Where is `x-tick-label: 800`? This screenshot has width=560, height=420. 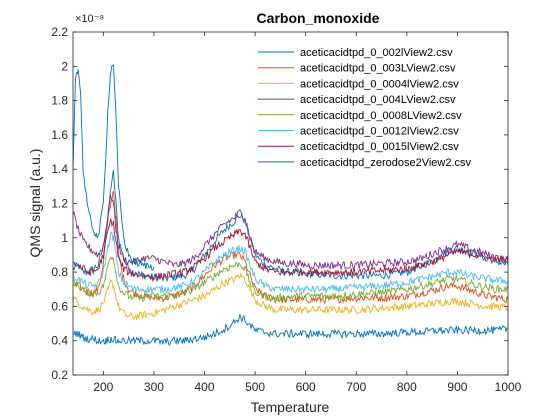
x-tick-label: 800 is located at coordinates (407, 387).